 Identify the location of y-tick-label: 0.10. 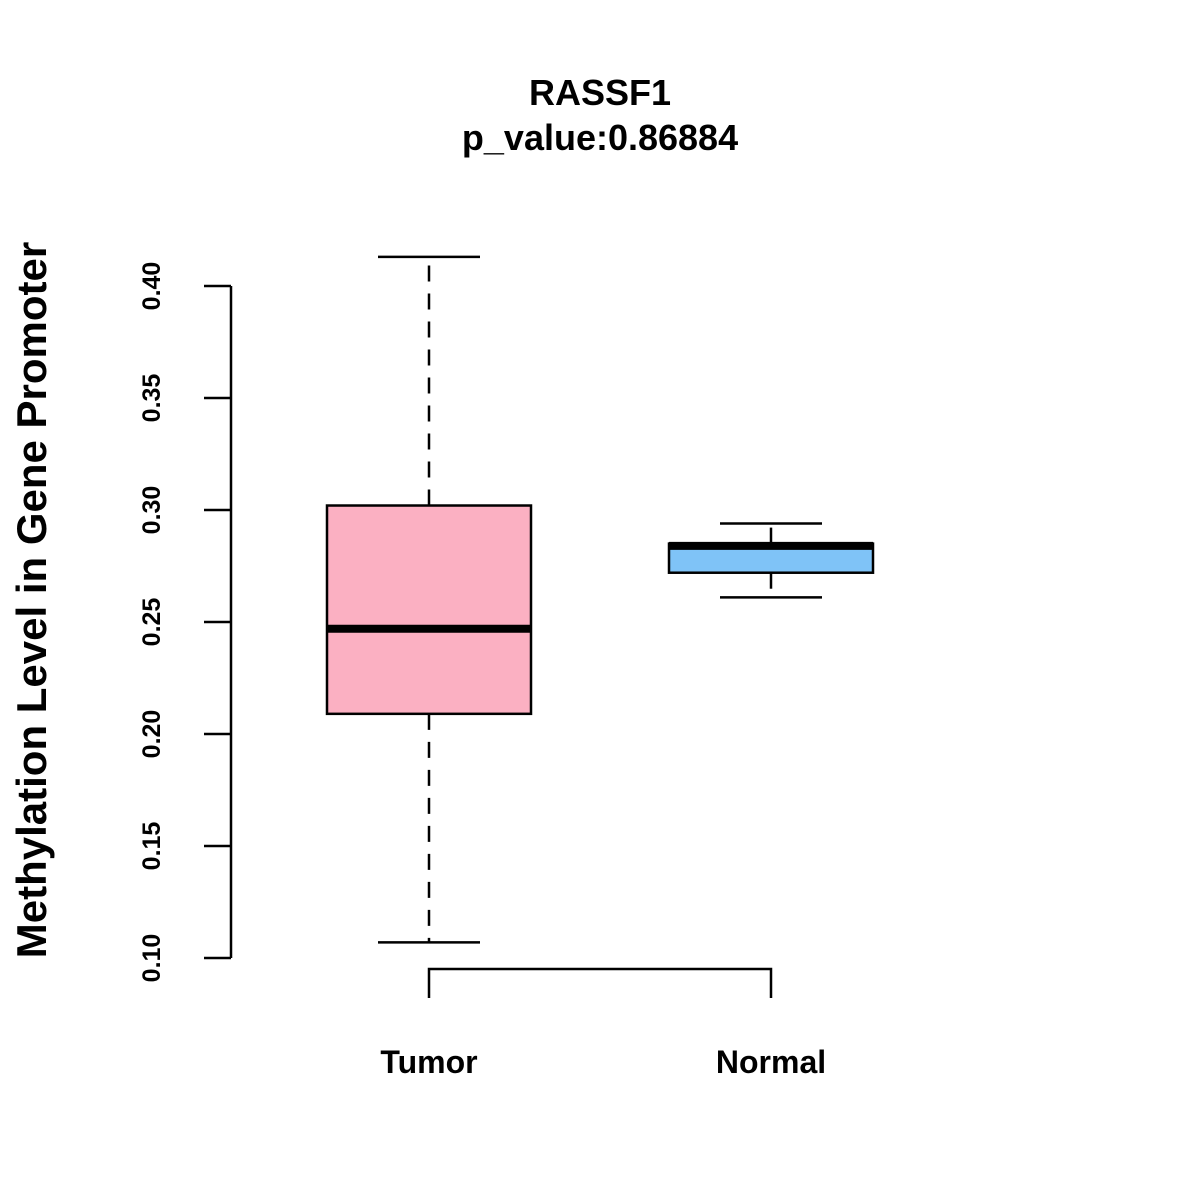
(152, 958).